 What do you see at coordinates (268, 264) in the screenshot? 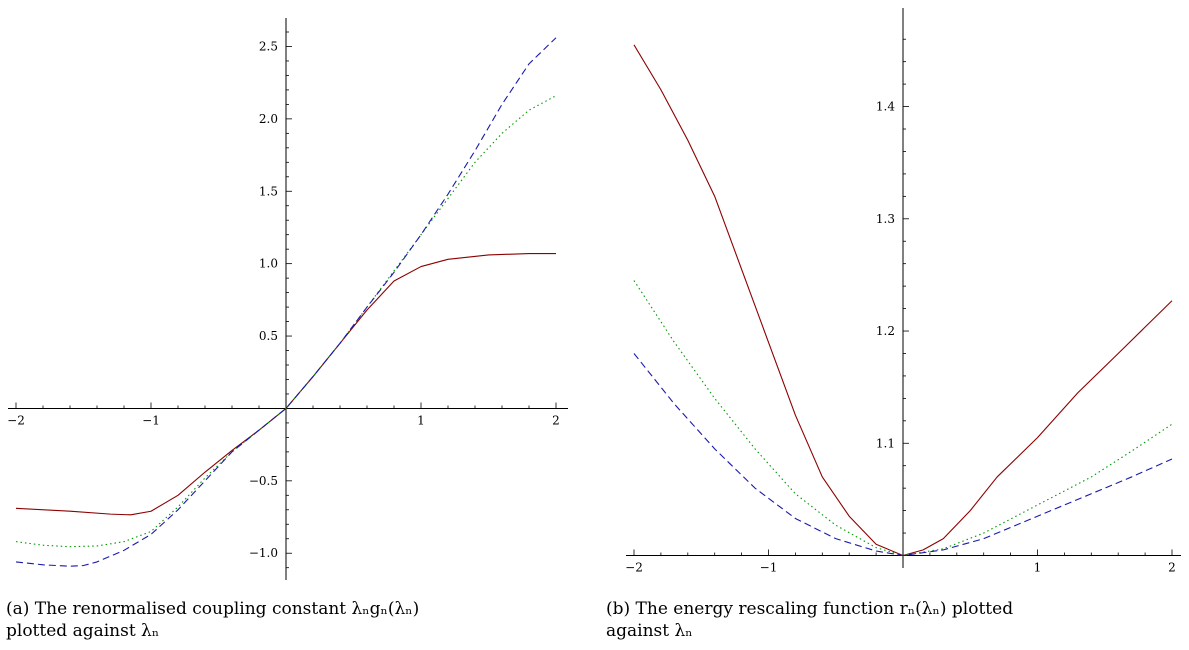
I see `chart-a-y-tick-label: 1.0` at bounding box center [268, 264].